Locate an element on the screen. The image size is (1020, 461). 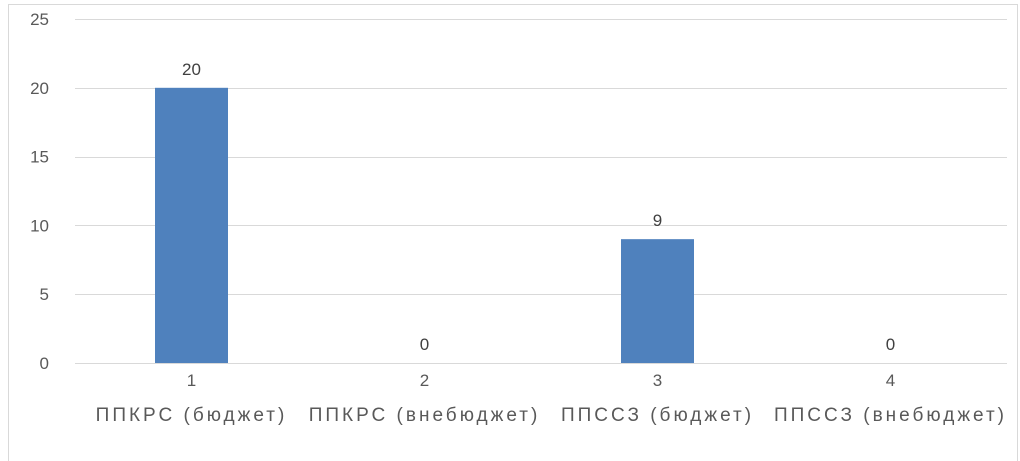
category-label: ППССЗ (внебюджет) is located at coordinates (890, 415).